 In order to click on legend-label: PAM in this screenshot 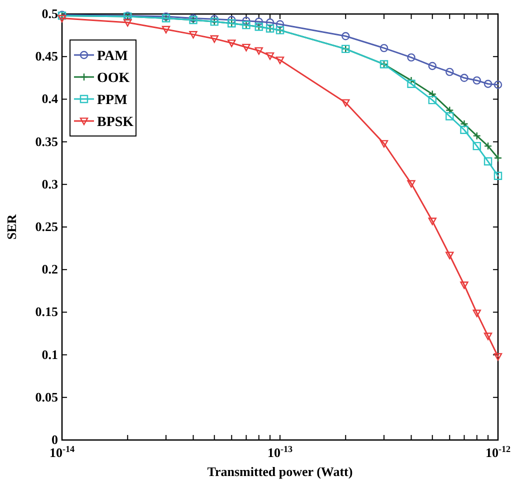, I will do `click(112, 56)`.